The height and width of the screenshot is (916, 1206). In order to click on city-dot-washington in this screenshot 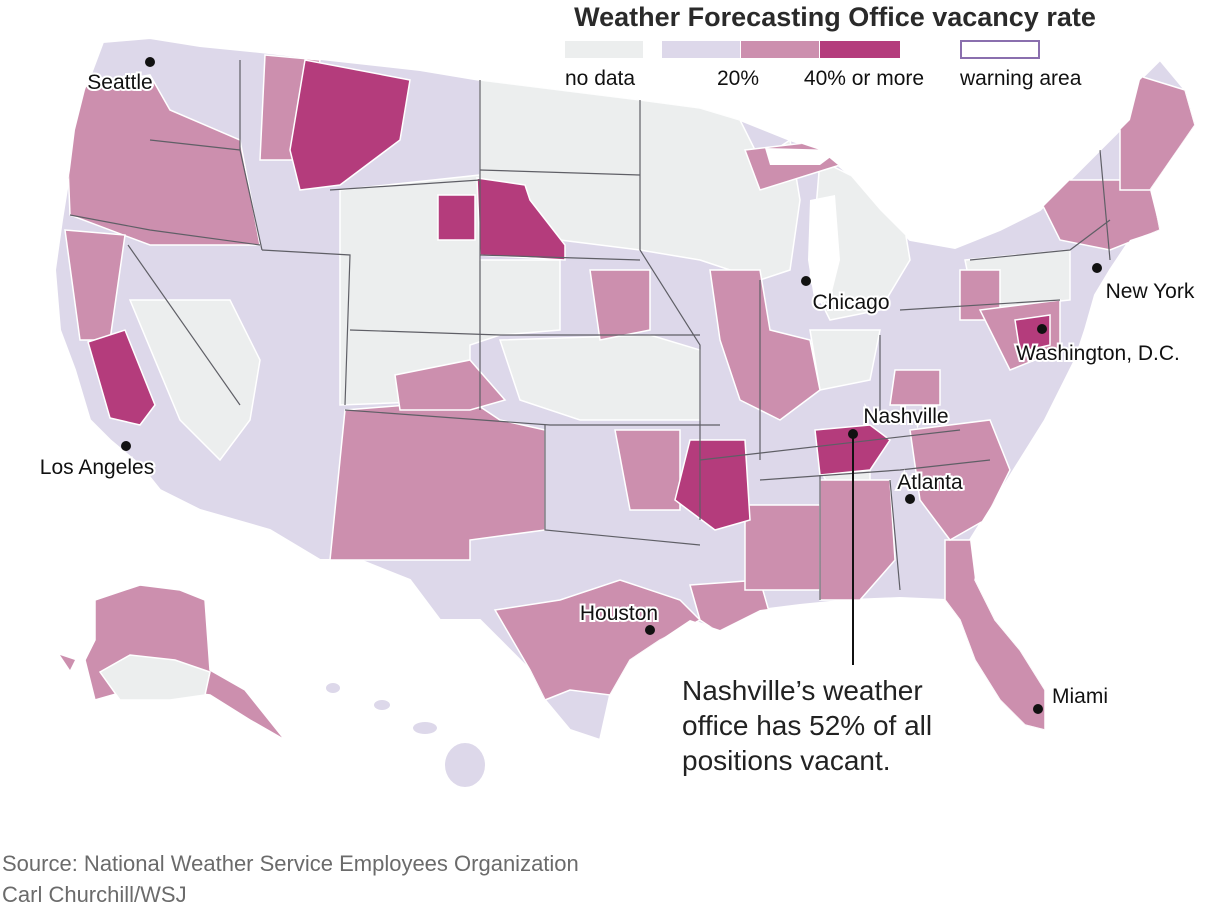, I will do `click(1042, 329)`.